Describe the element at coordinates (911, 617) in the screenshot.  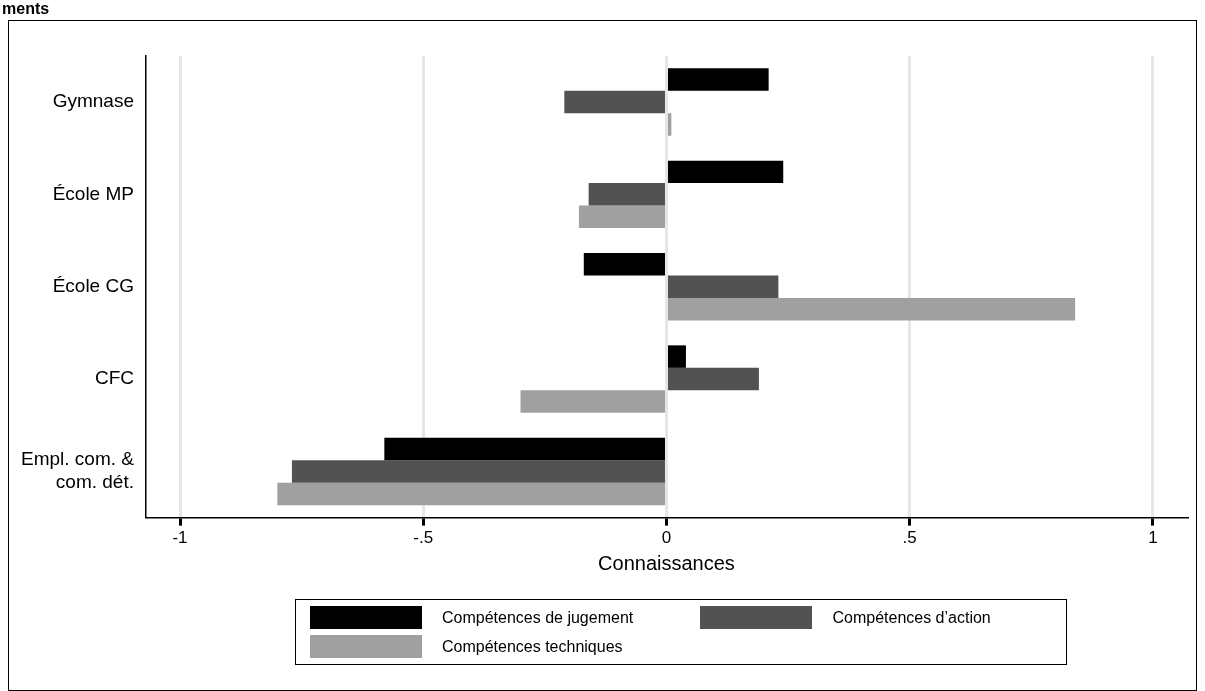
I see `text: Compétences d’action` at that location.